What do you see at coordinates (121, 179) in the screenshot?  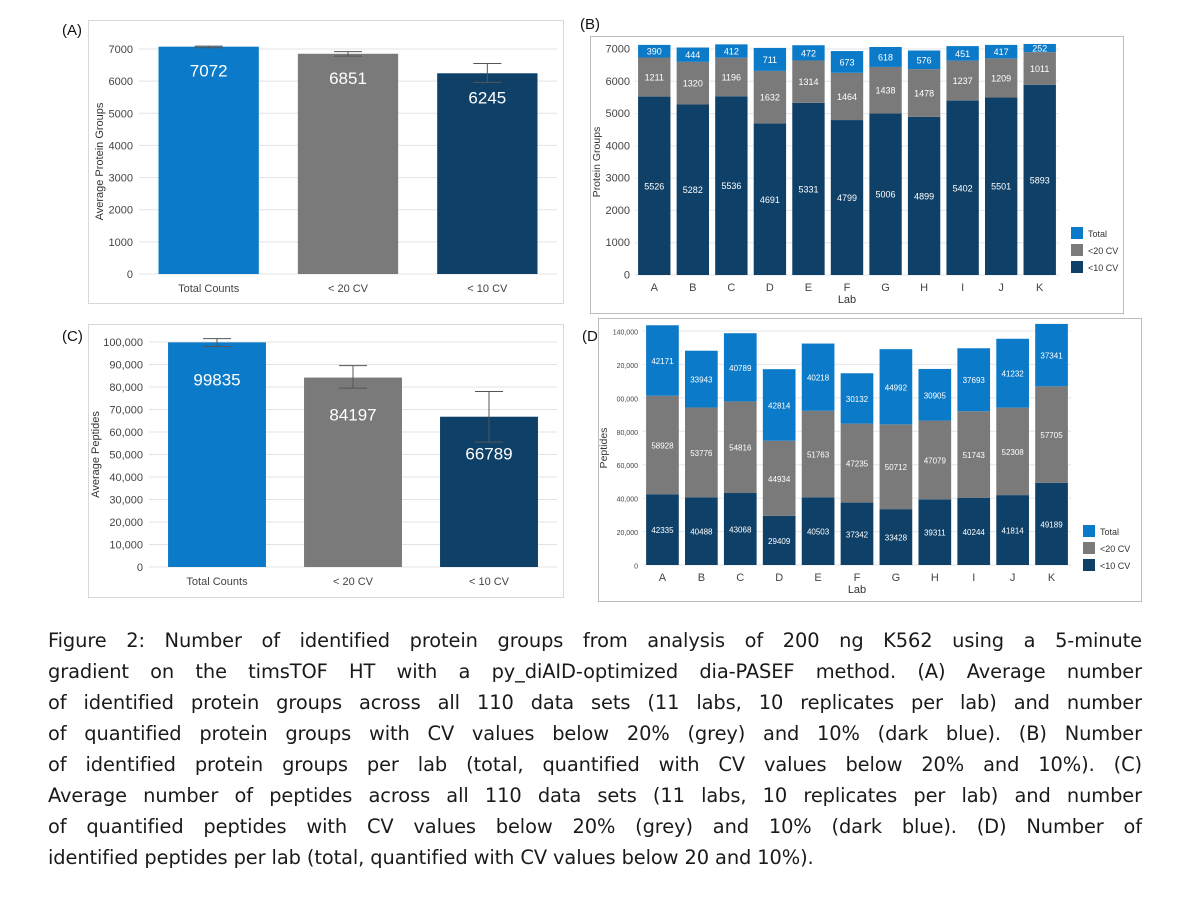 I see `chart-a-ytick-label: 3000` at bounding box center [121, 179].